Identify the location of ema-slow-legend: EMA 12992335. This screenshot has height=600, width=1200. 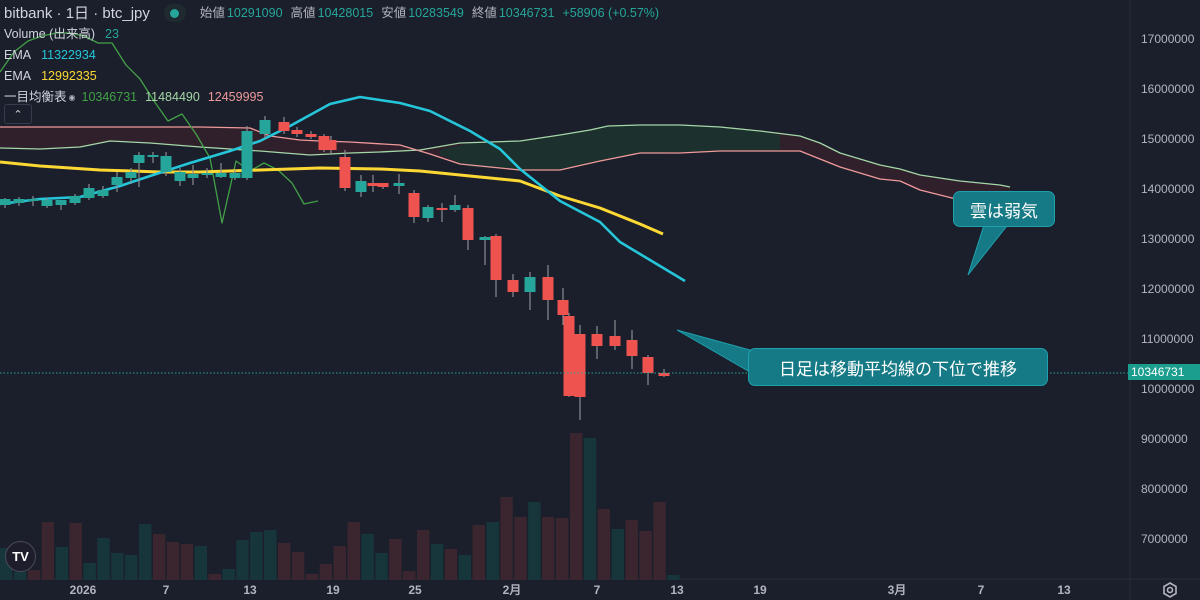
(335, 76).